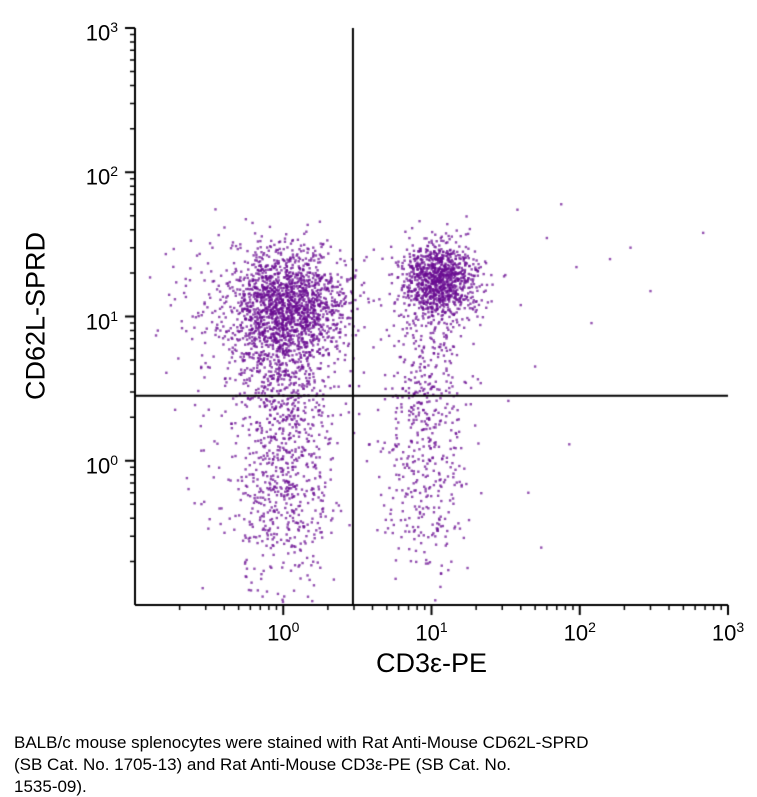  I want to click on y-axis-title: CD62L-SPRD, so click(35, 316).